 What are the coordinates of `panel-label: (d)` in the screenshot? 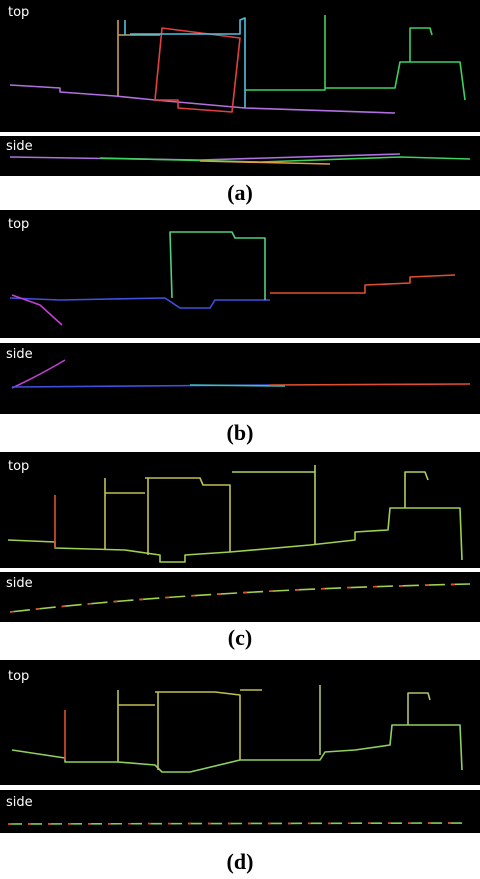 It's located at (240, 861).